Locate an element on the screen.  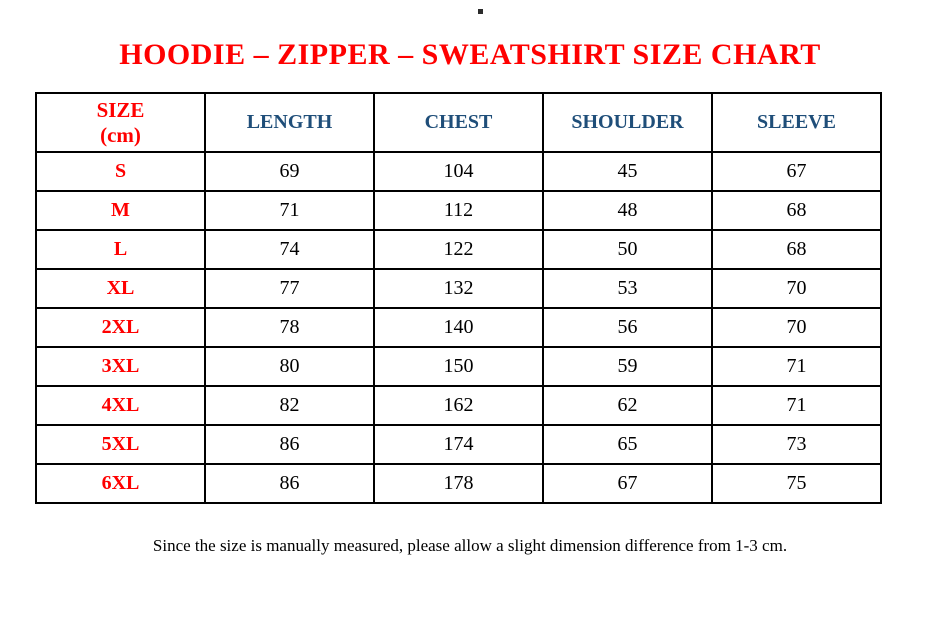
chest-cell: 150 is located at coordinates (458, 366).